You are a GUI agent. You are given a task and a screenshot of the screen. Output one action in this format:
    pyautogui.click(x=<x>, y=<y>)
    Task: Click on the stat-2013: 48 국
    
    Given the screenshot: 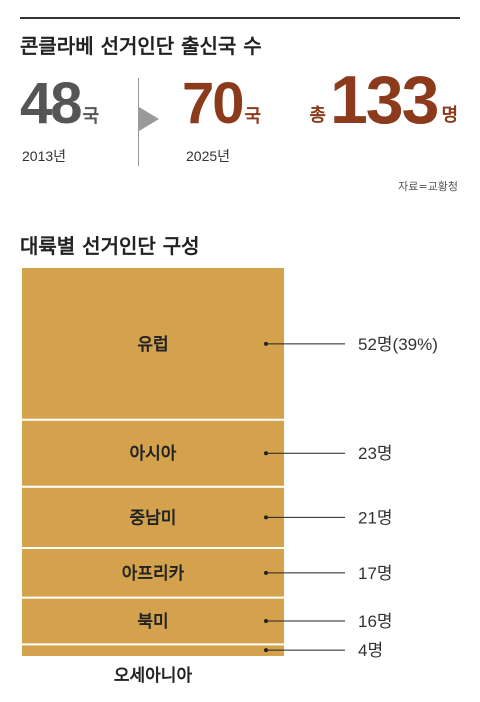 What is the action you would take?
    pyautogui.click(x=60, y=103)
    